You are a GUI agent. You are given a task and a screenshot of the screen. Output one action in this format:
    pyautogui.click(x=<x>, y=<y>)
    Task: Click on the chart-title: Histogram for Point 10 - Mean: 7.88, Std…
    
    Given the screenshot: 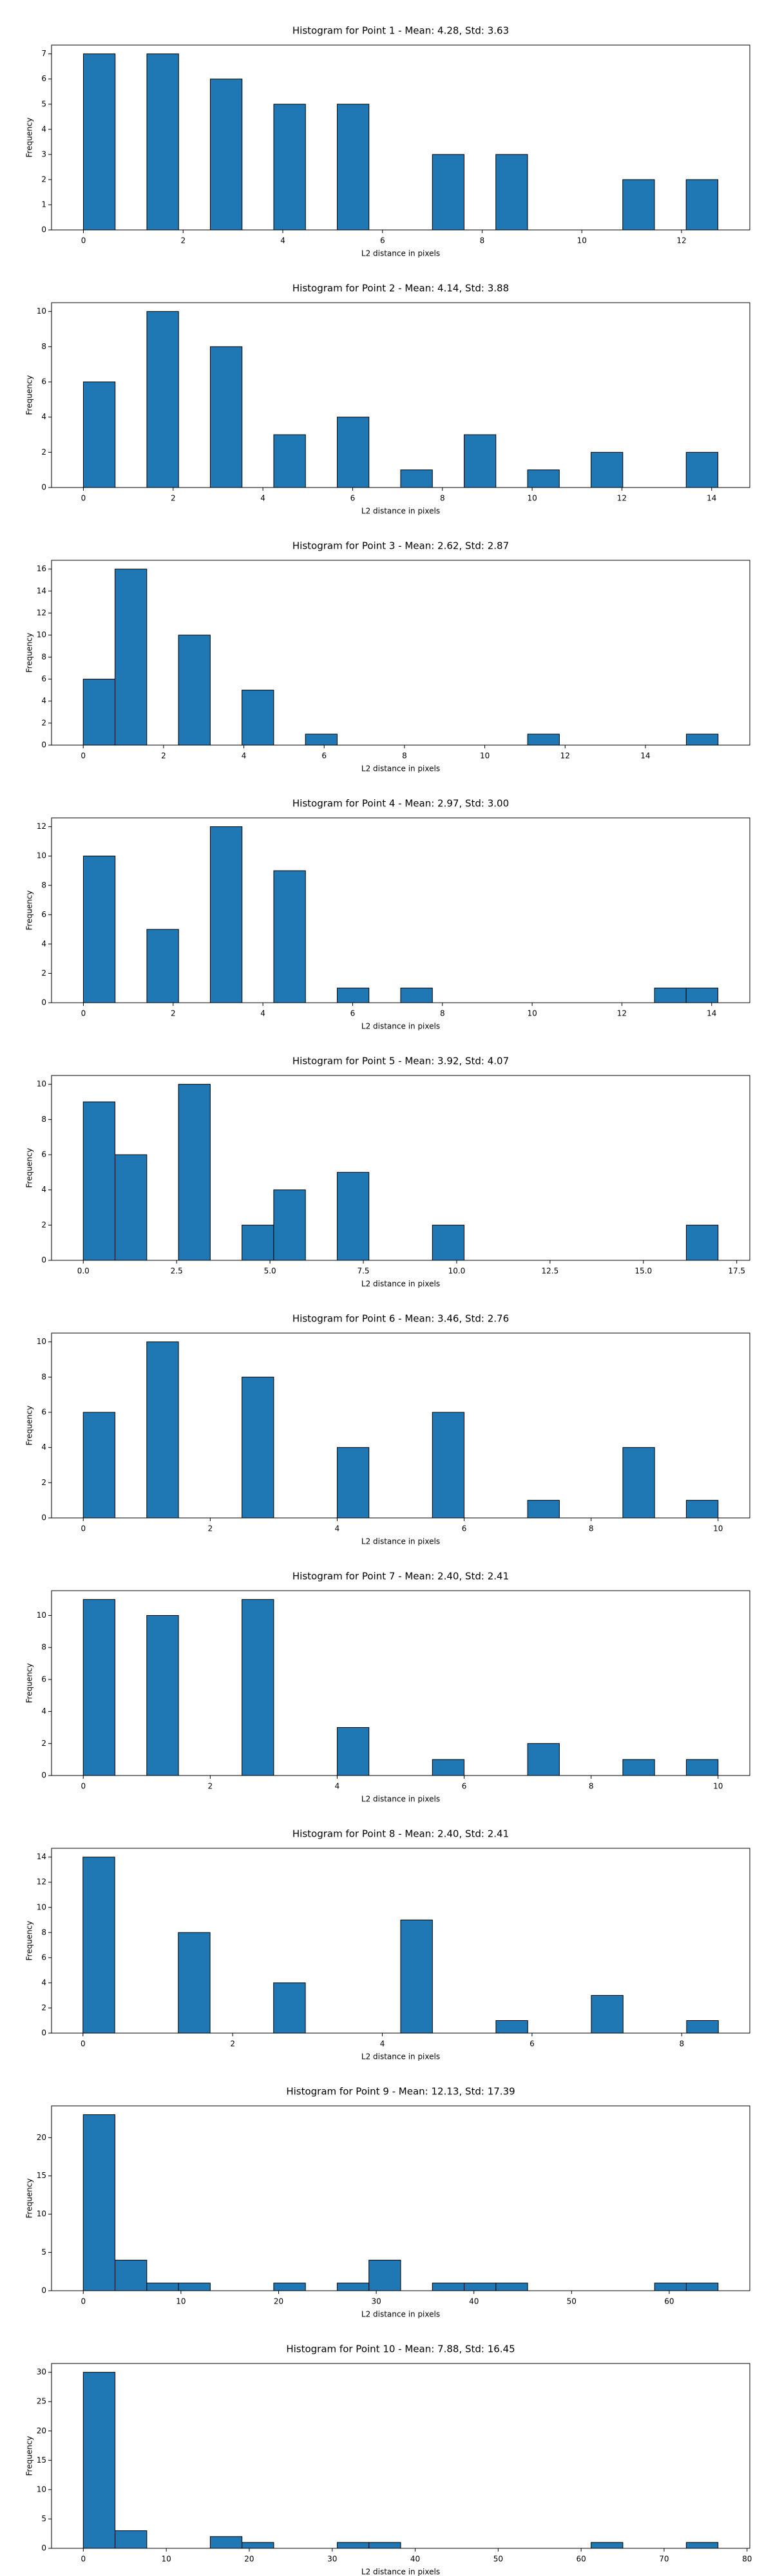 What is the action you would take?
    pyautogui.click(x=400, y=2349)
    